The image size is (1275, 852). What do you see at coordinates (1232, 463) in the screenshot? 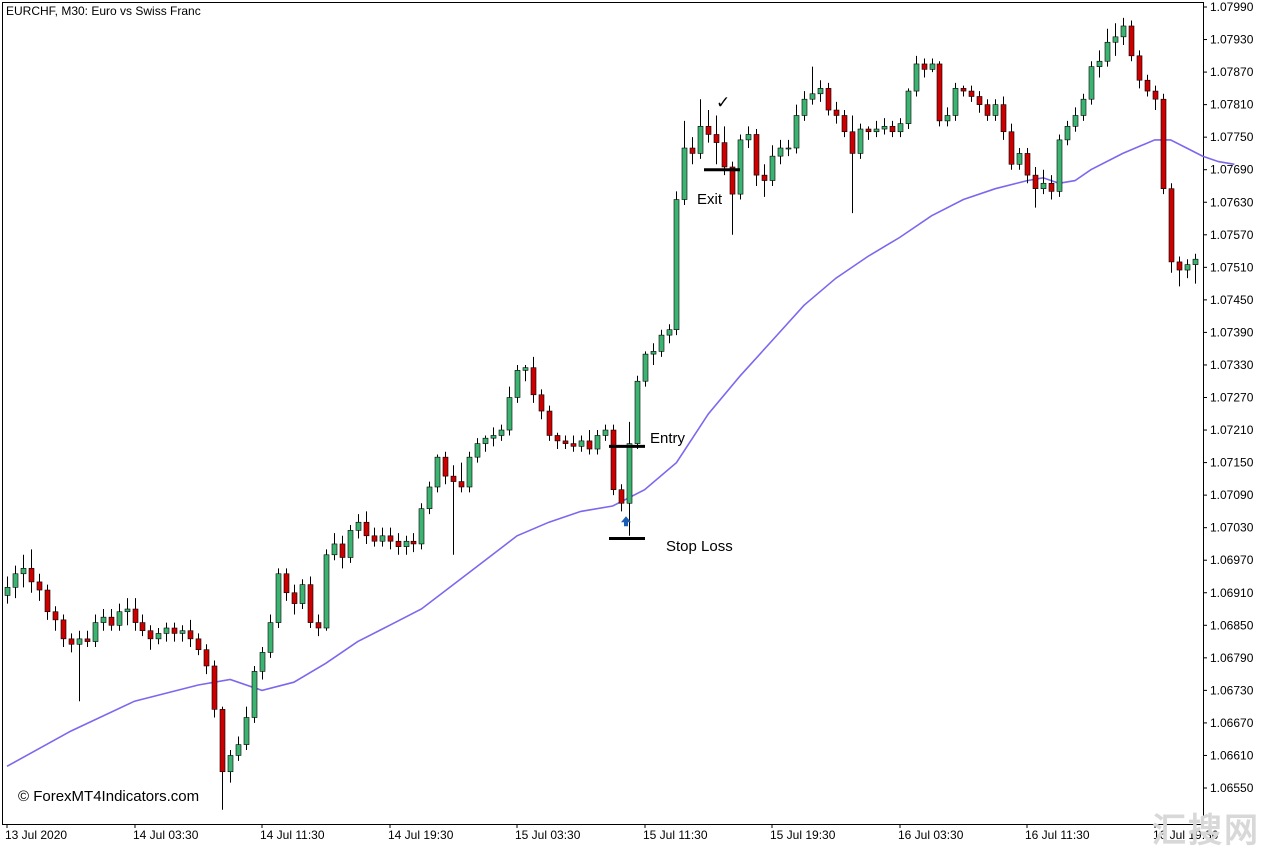
I see `y-tick-label: 1.07150` at bounding box center [1232, 463].